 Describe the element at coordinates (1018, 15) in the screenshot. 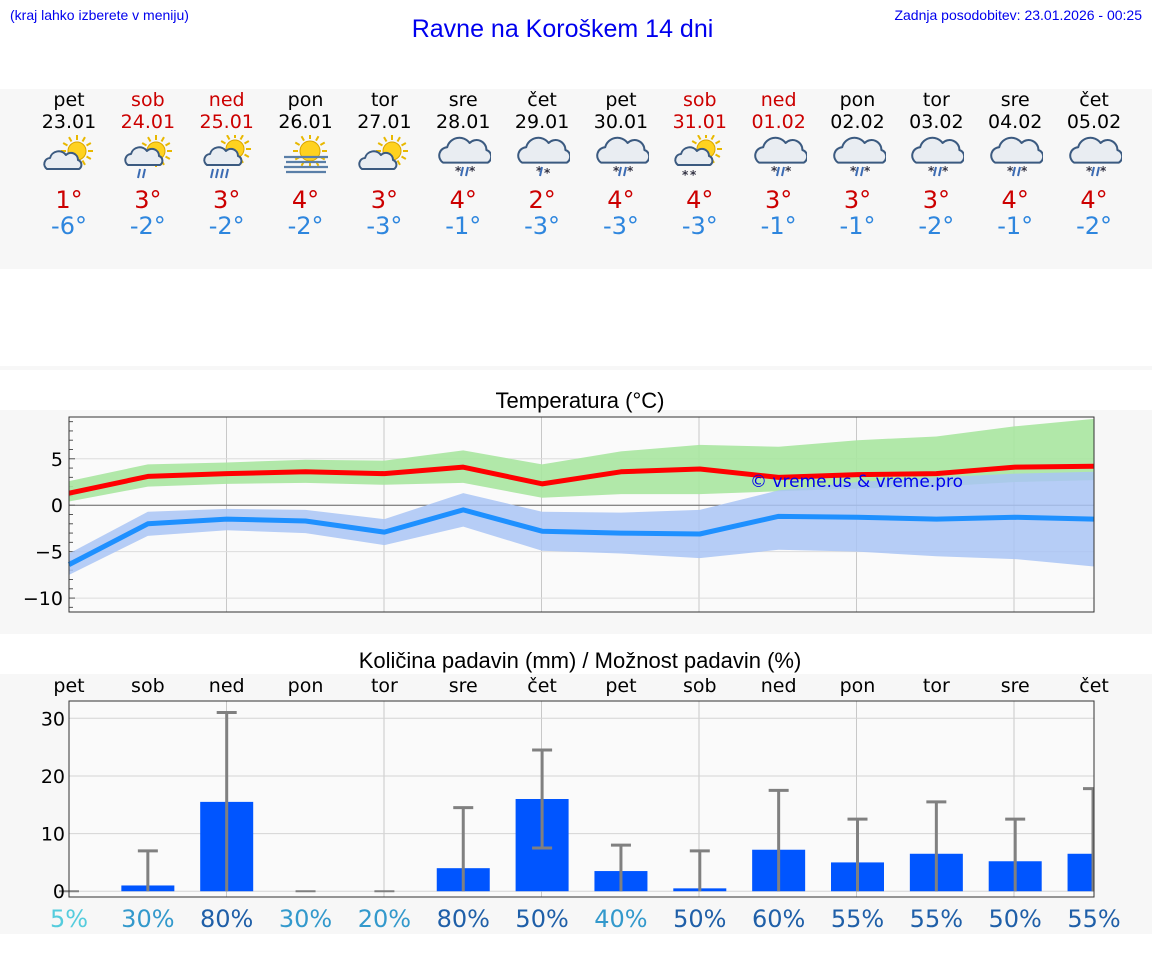

I see `last-updated: Zadnja posodobitev: 23.01.2026 - 00:25` at that location.